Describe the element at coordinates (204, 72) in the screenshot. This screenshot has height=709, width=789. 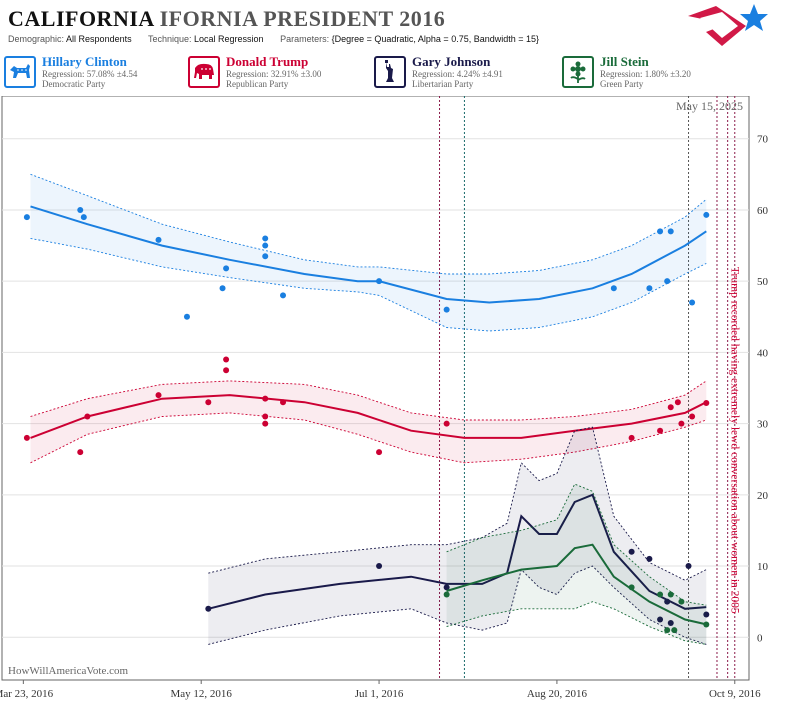
I see `elephant-icon` at that location.